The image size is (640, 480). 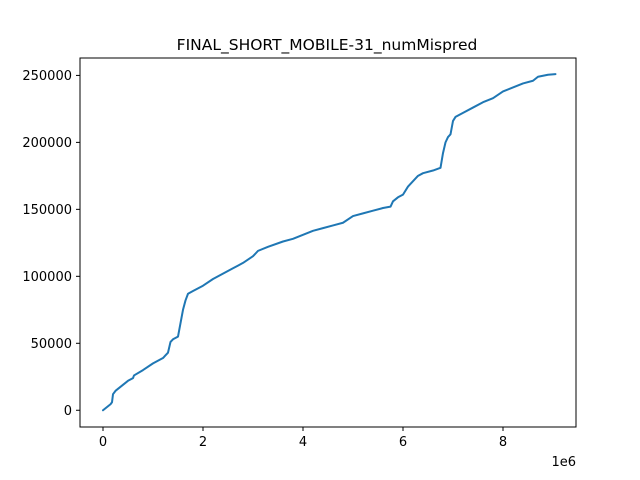 I want to click on x-tick-label: 0, so click(x=103, y=442).